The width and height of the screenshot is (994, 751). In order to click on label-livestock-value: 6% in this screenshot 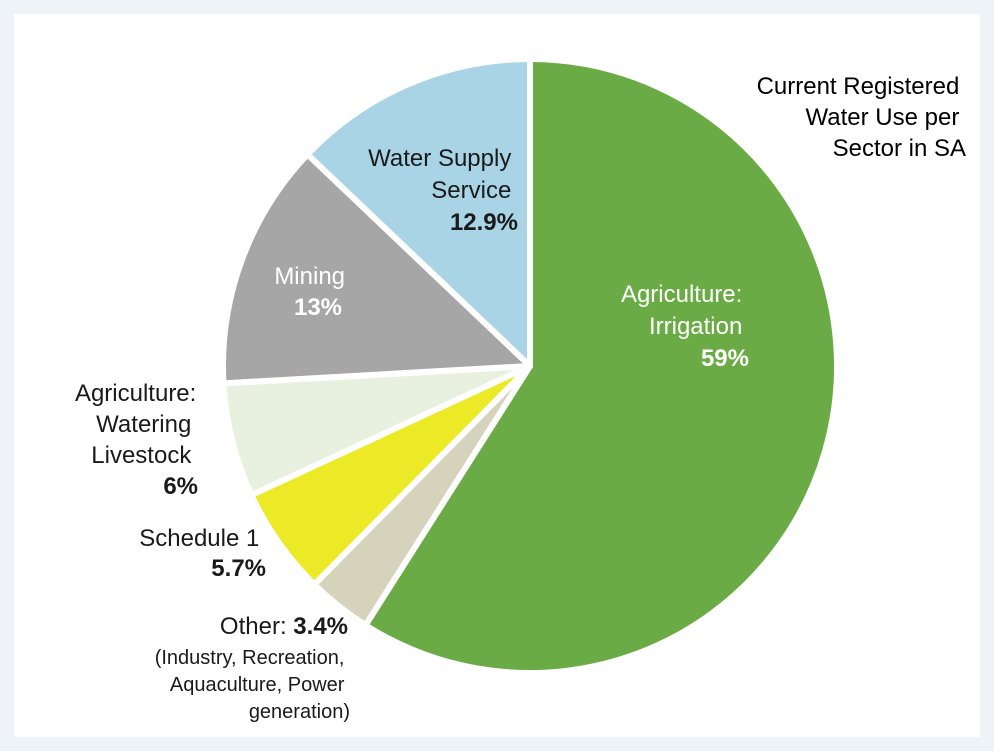, I will do `click(180, 486)`.